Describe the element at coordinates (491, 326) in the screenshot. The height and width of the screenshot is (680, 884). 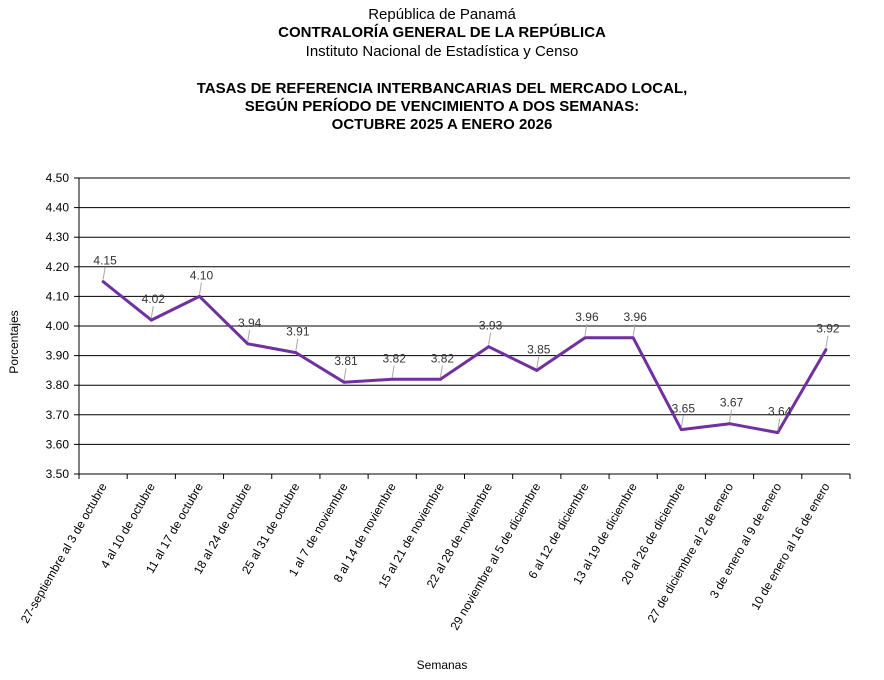
I see `data-label: 3.93` at that location.